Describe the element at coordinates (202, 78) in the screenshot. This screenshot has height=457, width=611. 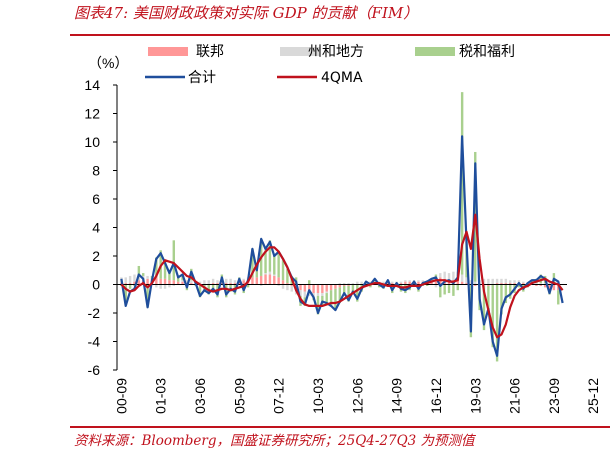
I see `legend-label: 合计` at that location.